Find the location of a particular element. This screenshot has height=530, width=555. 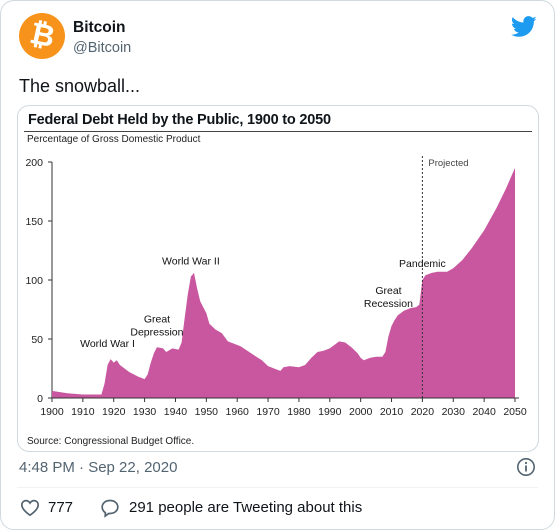

info-icon is located at coordinates (526, 467).